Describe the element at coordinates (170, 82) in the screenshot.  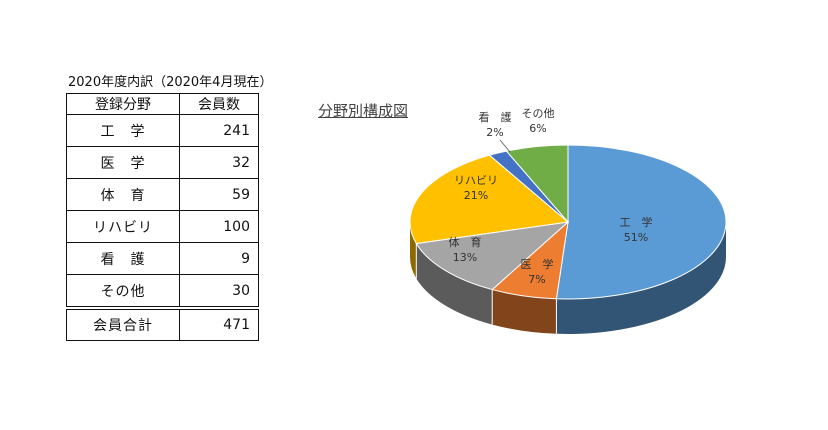
I see `table-caption: 2020年度内訳（2020年4月現在）` at that location.